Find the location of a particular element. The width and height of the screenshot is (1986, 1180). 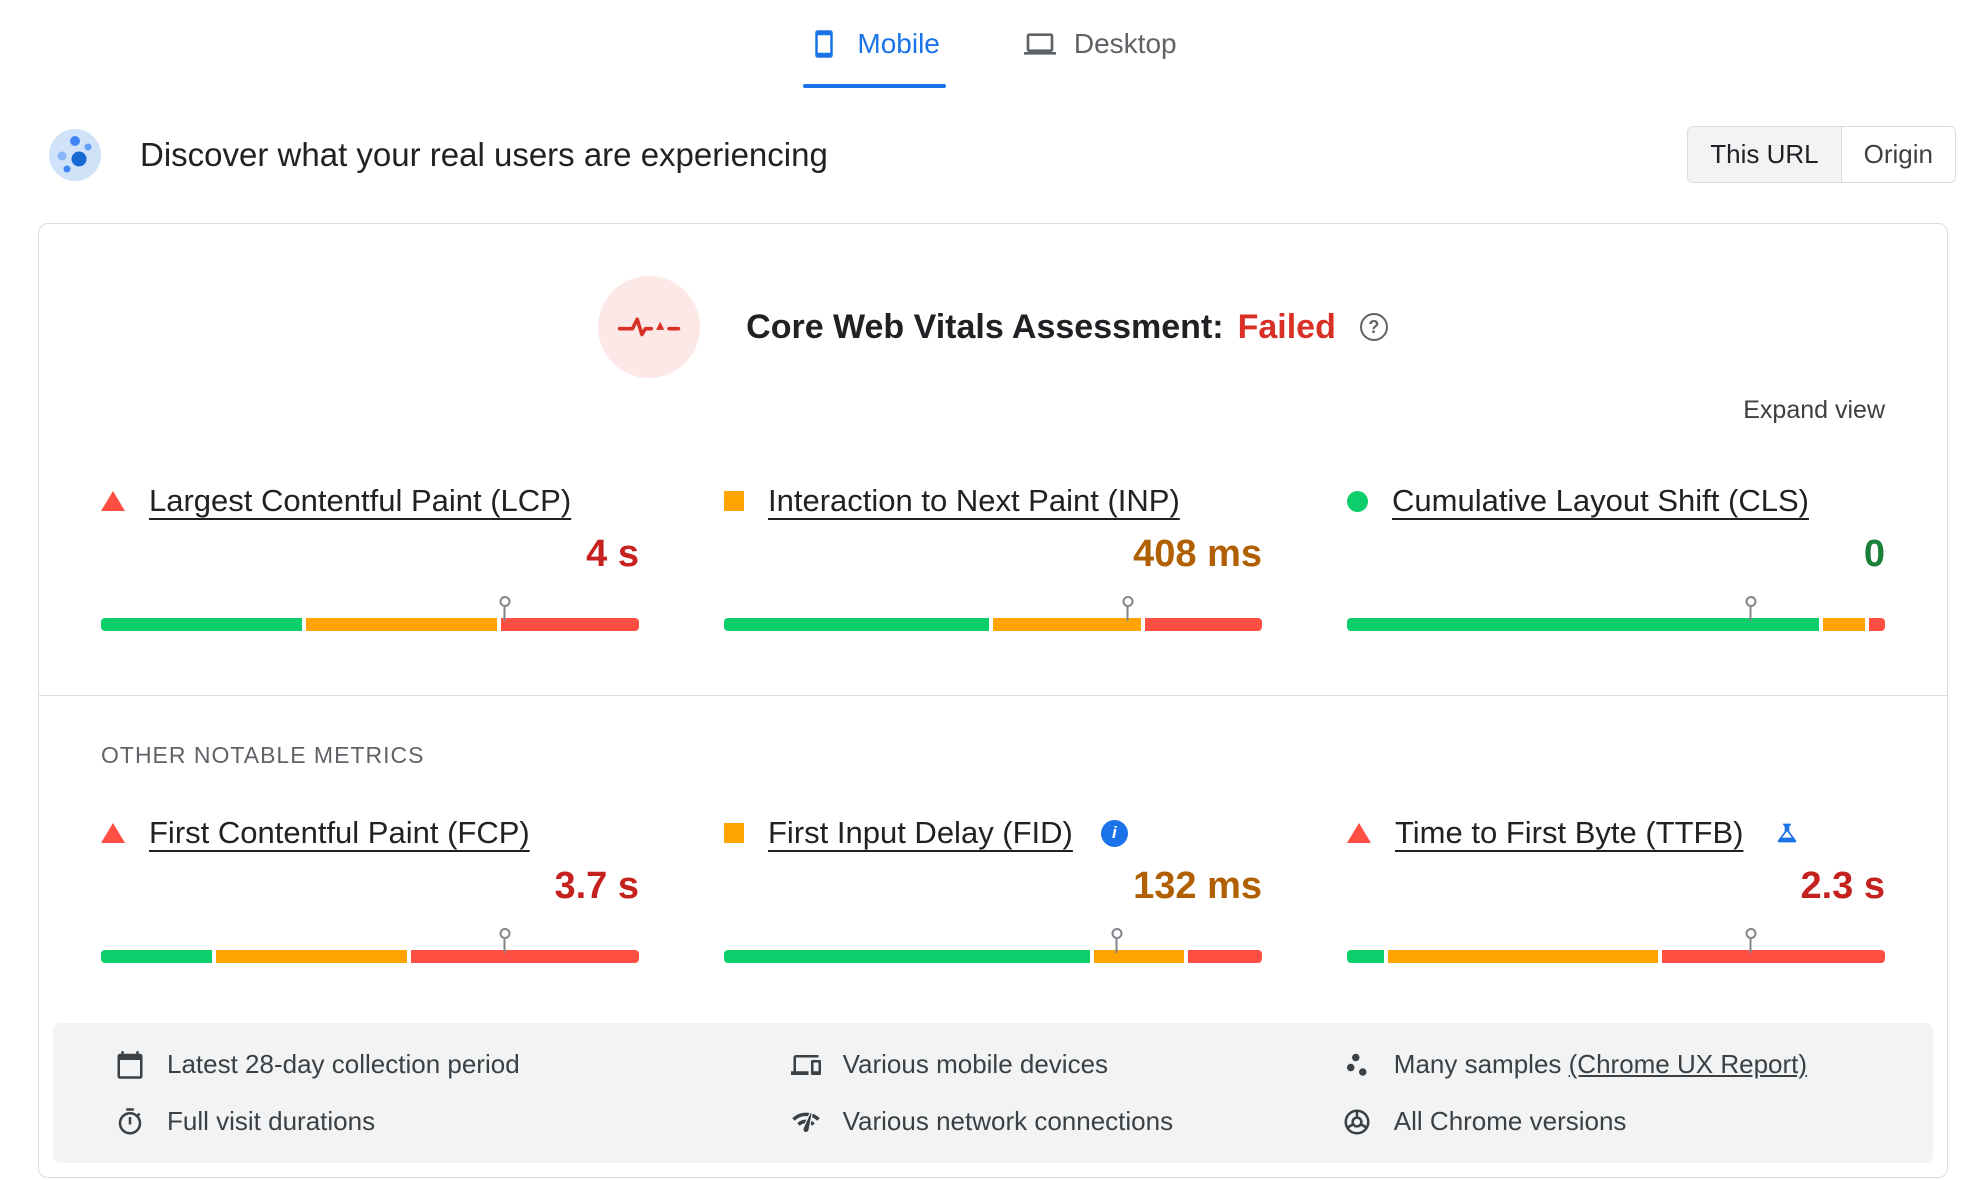

metric-fid: First Input Delay (FID) i 132 ms is located at coordinates (993, 889).